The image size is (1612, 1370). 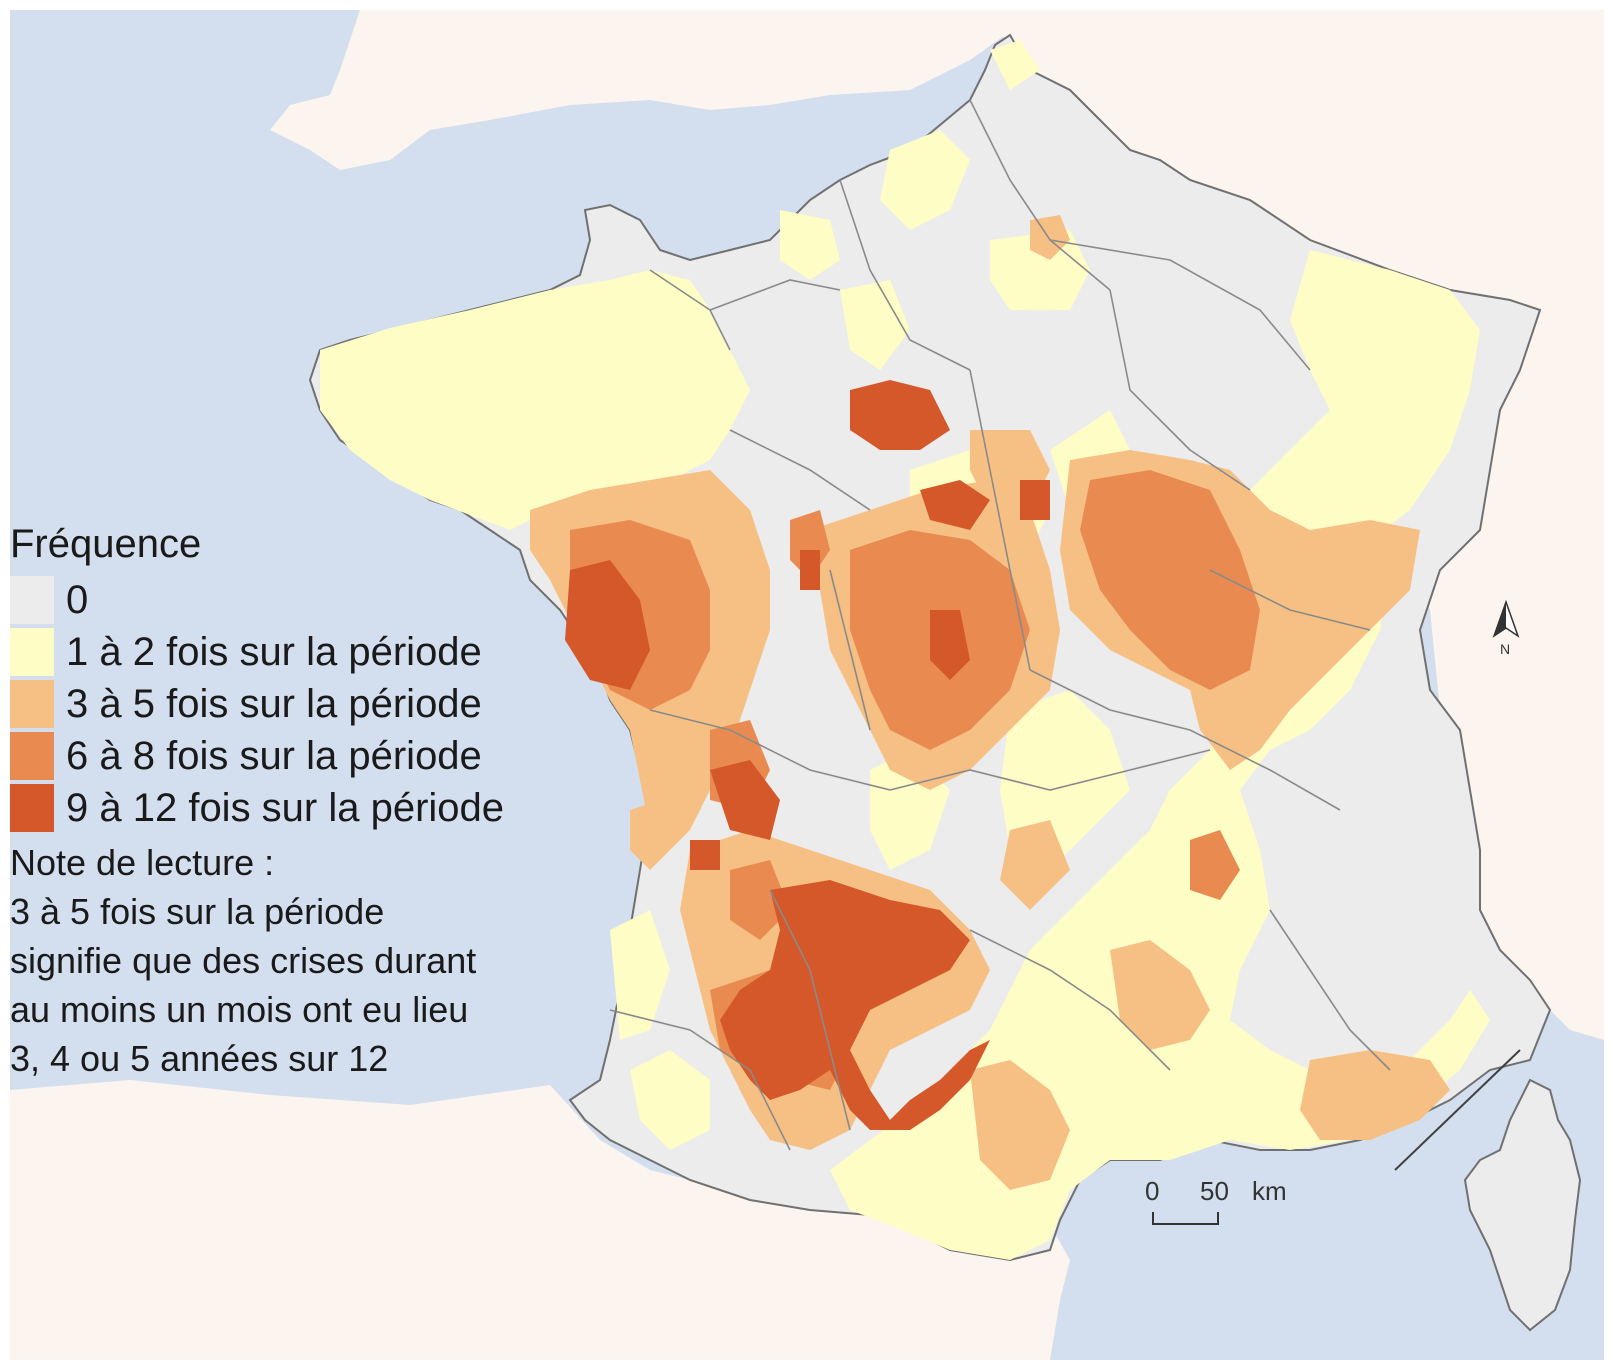 What do you see at coordinates (274, 756) in the screenshot?
I see `legend-label-3: 6 à 8 fois sur la période` at bounding box center [274, 756].